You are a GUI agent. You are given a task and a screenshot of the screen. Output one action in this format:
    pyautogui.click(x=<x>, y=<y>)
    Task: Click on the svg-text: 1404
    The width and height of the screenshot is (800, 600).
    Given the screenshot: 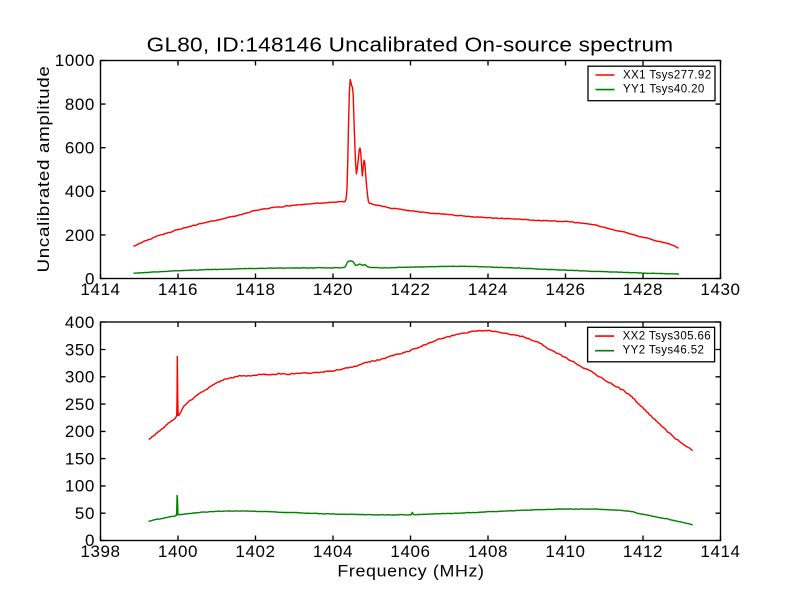 What is the action you would take?
    pyautogui.click(x=333, y=551)
    